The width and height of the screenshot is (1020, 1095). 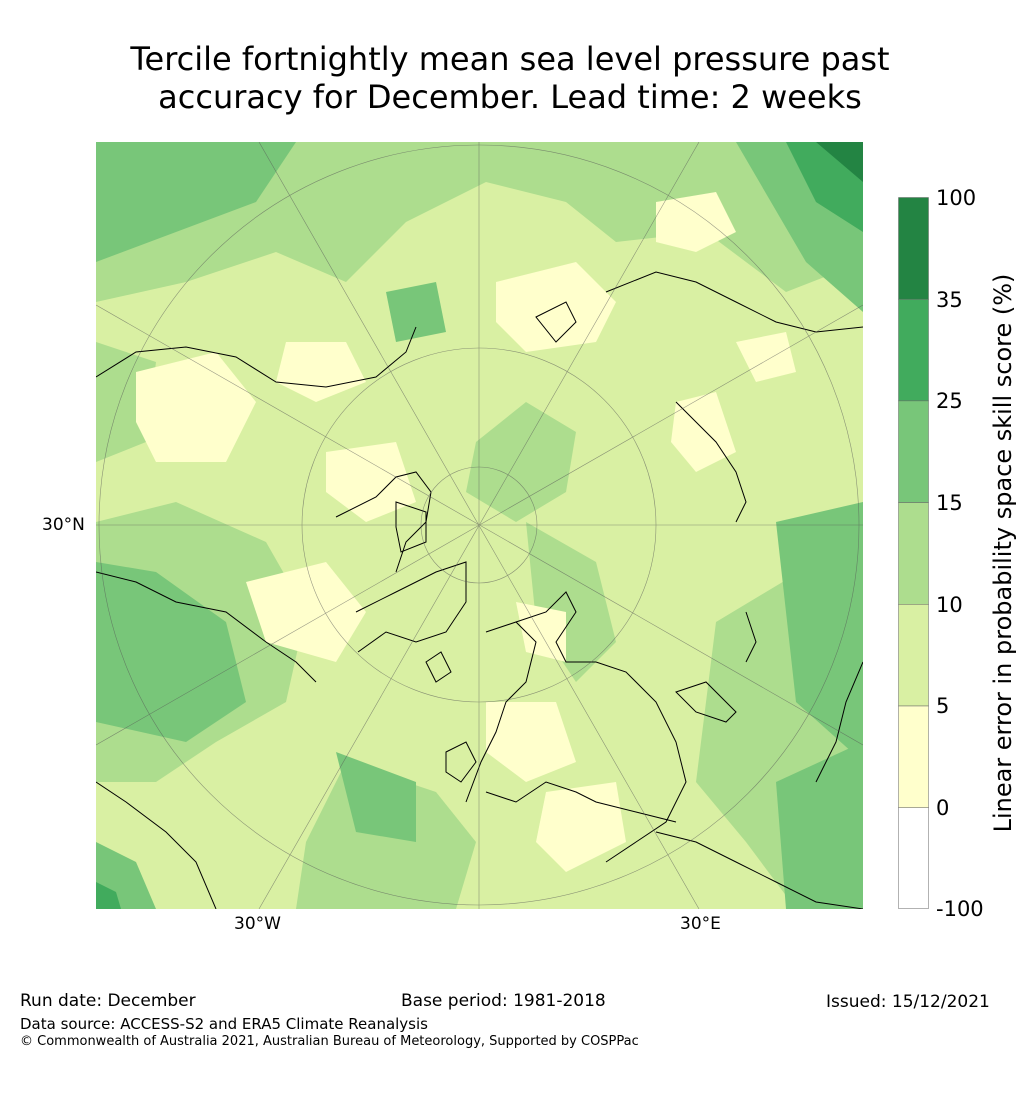 I want to click on issued-date: Issued: 15/12/2021, so click(x=908, y=1002).